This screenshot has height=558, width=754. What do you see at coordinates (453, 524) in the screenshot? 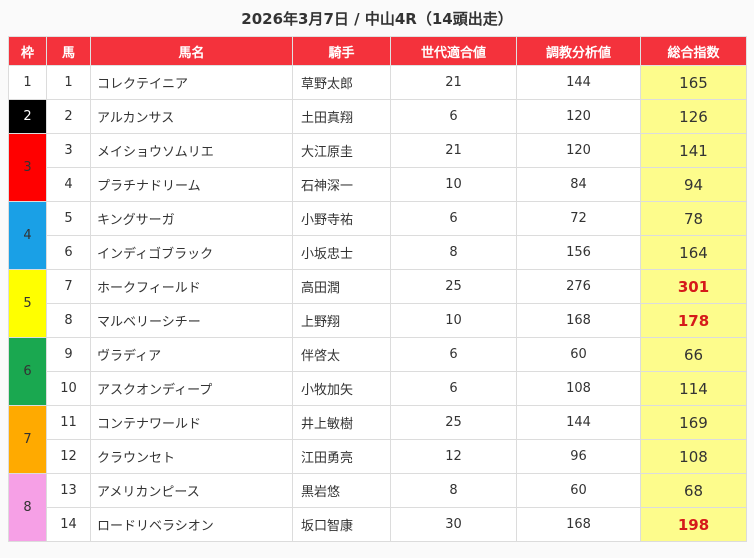
I see `generation-fit-cell: 30` at bounding box center [453, 524].